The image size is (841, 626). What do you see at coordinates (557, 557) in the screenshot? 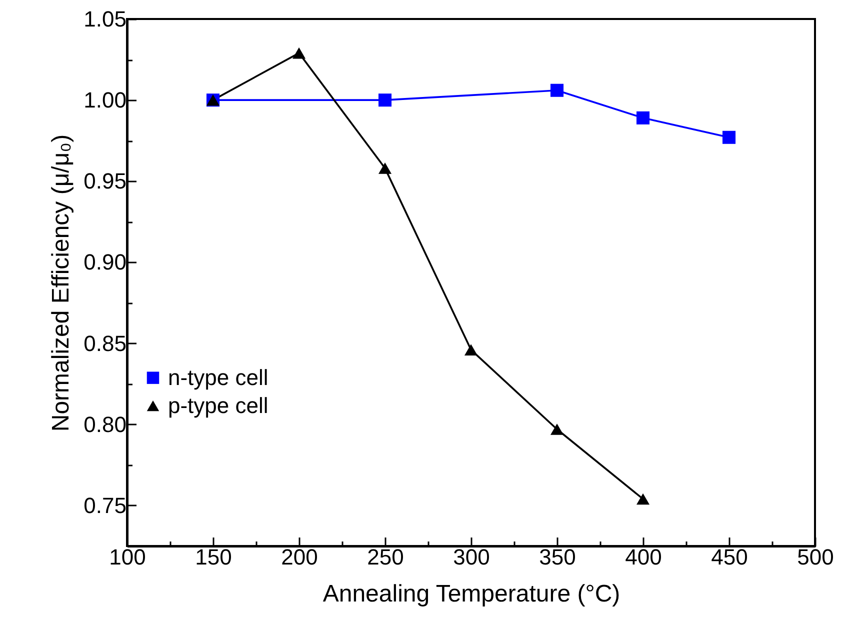
I see `x-tick-label: 350` at bounding box center [557, 557].